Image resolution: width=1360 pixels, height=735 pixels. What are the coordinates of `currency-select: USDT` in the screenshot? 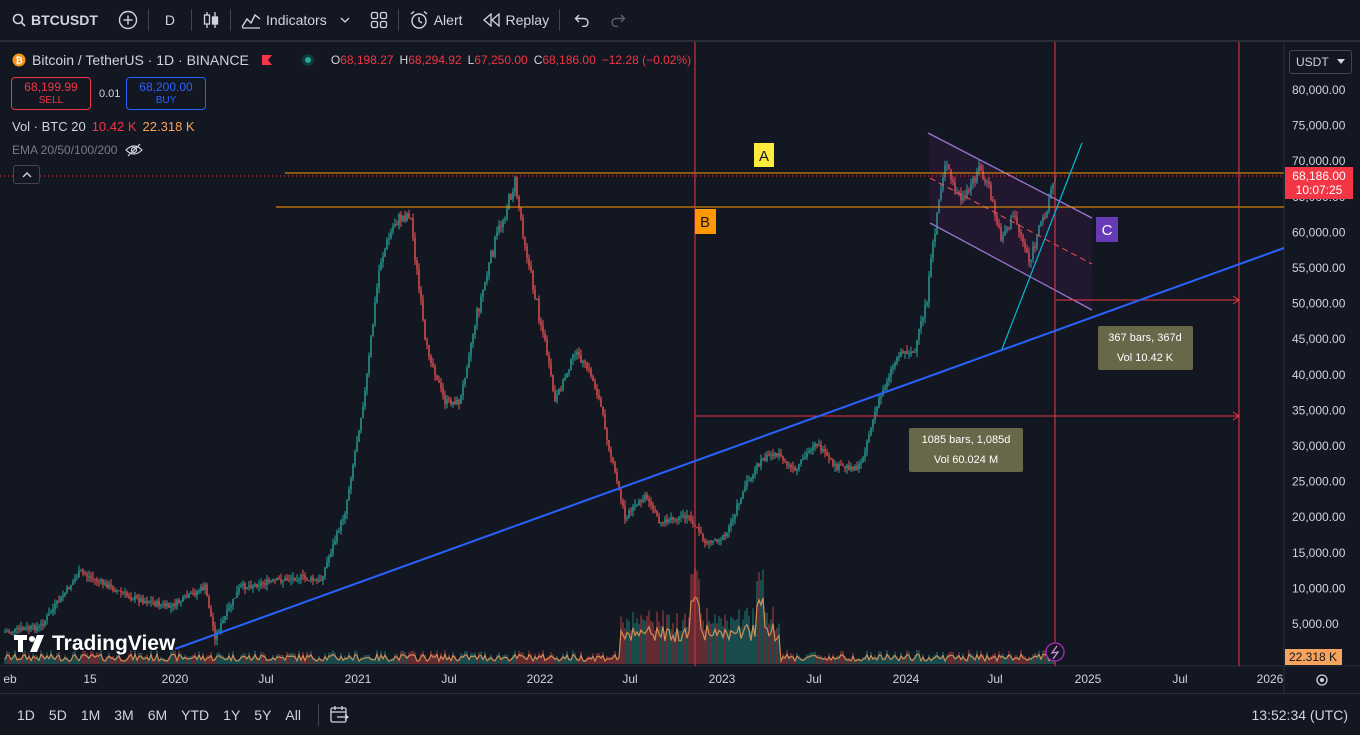 It's located at (1320, 62).